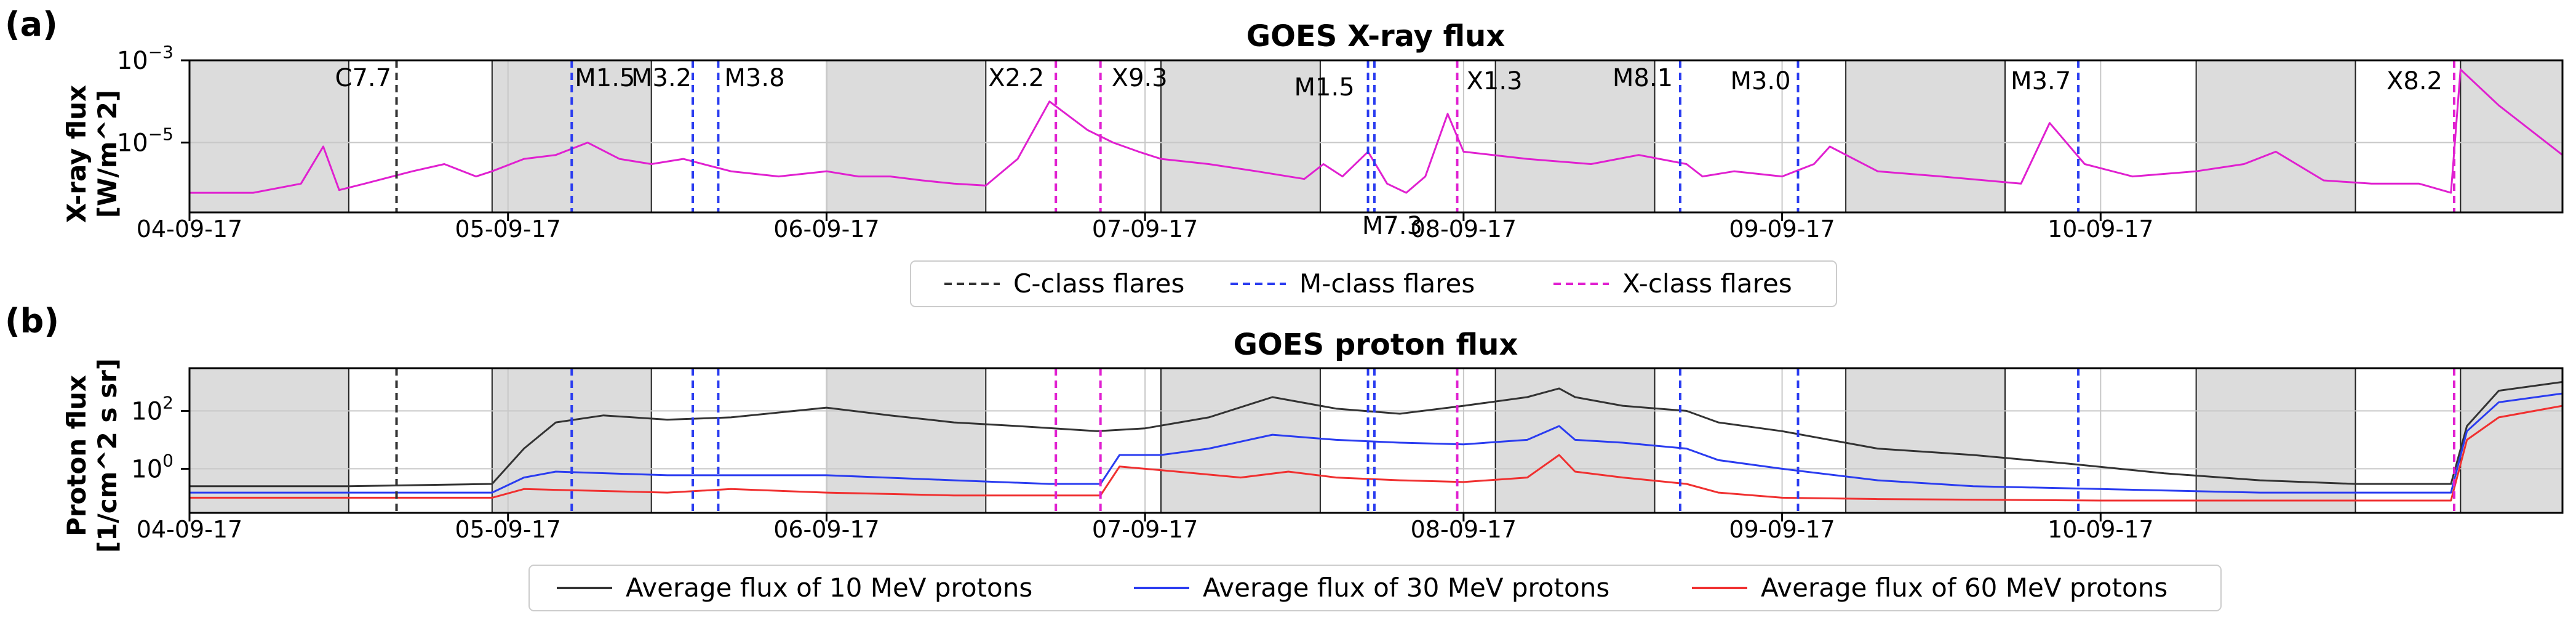 The image size is (2576, 628). I want to click on proton-x-tick-label-1: 05-09-17, so click(507, 529).